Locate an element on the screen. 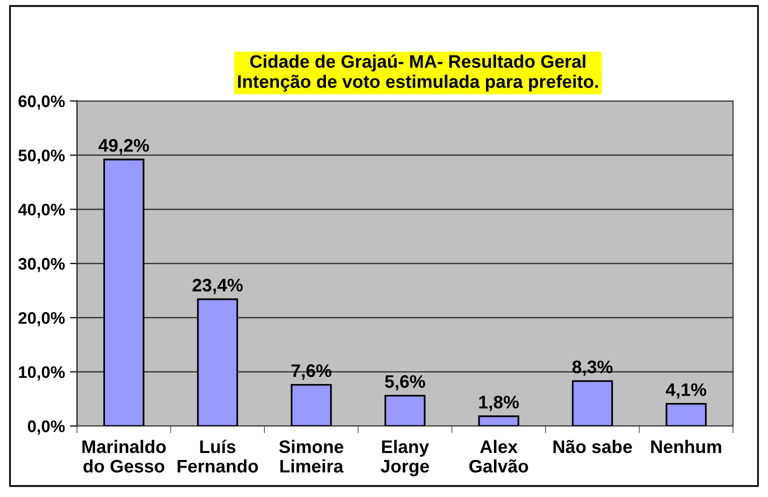 Image resolution: width=768 pixels, height=497 pixels. data-label: 4,1% is located at coordinates (686, 391).